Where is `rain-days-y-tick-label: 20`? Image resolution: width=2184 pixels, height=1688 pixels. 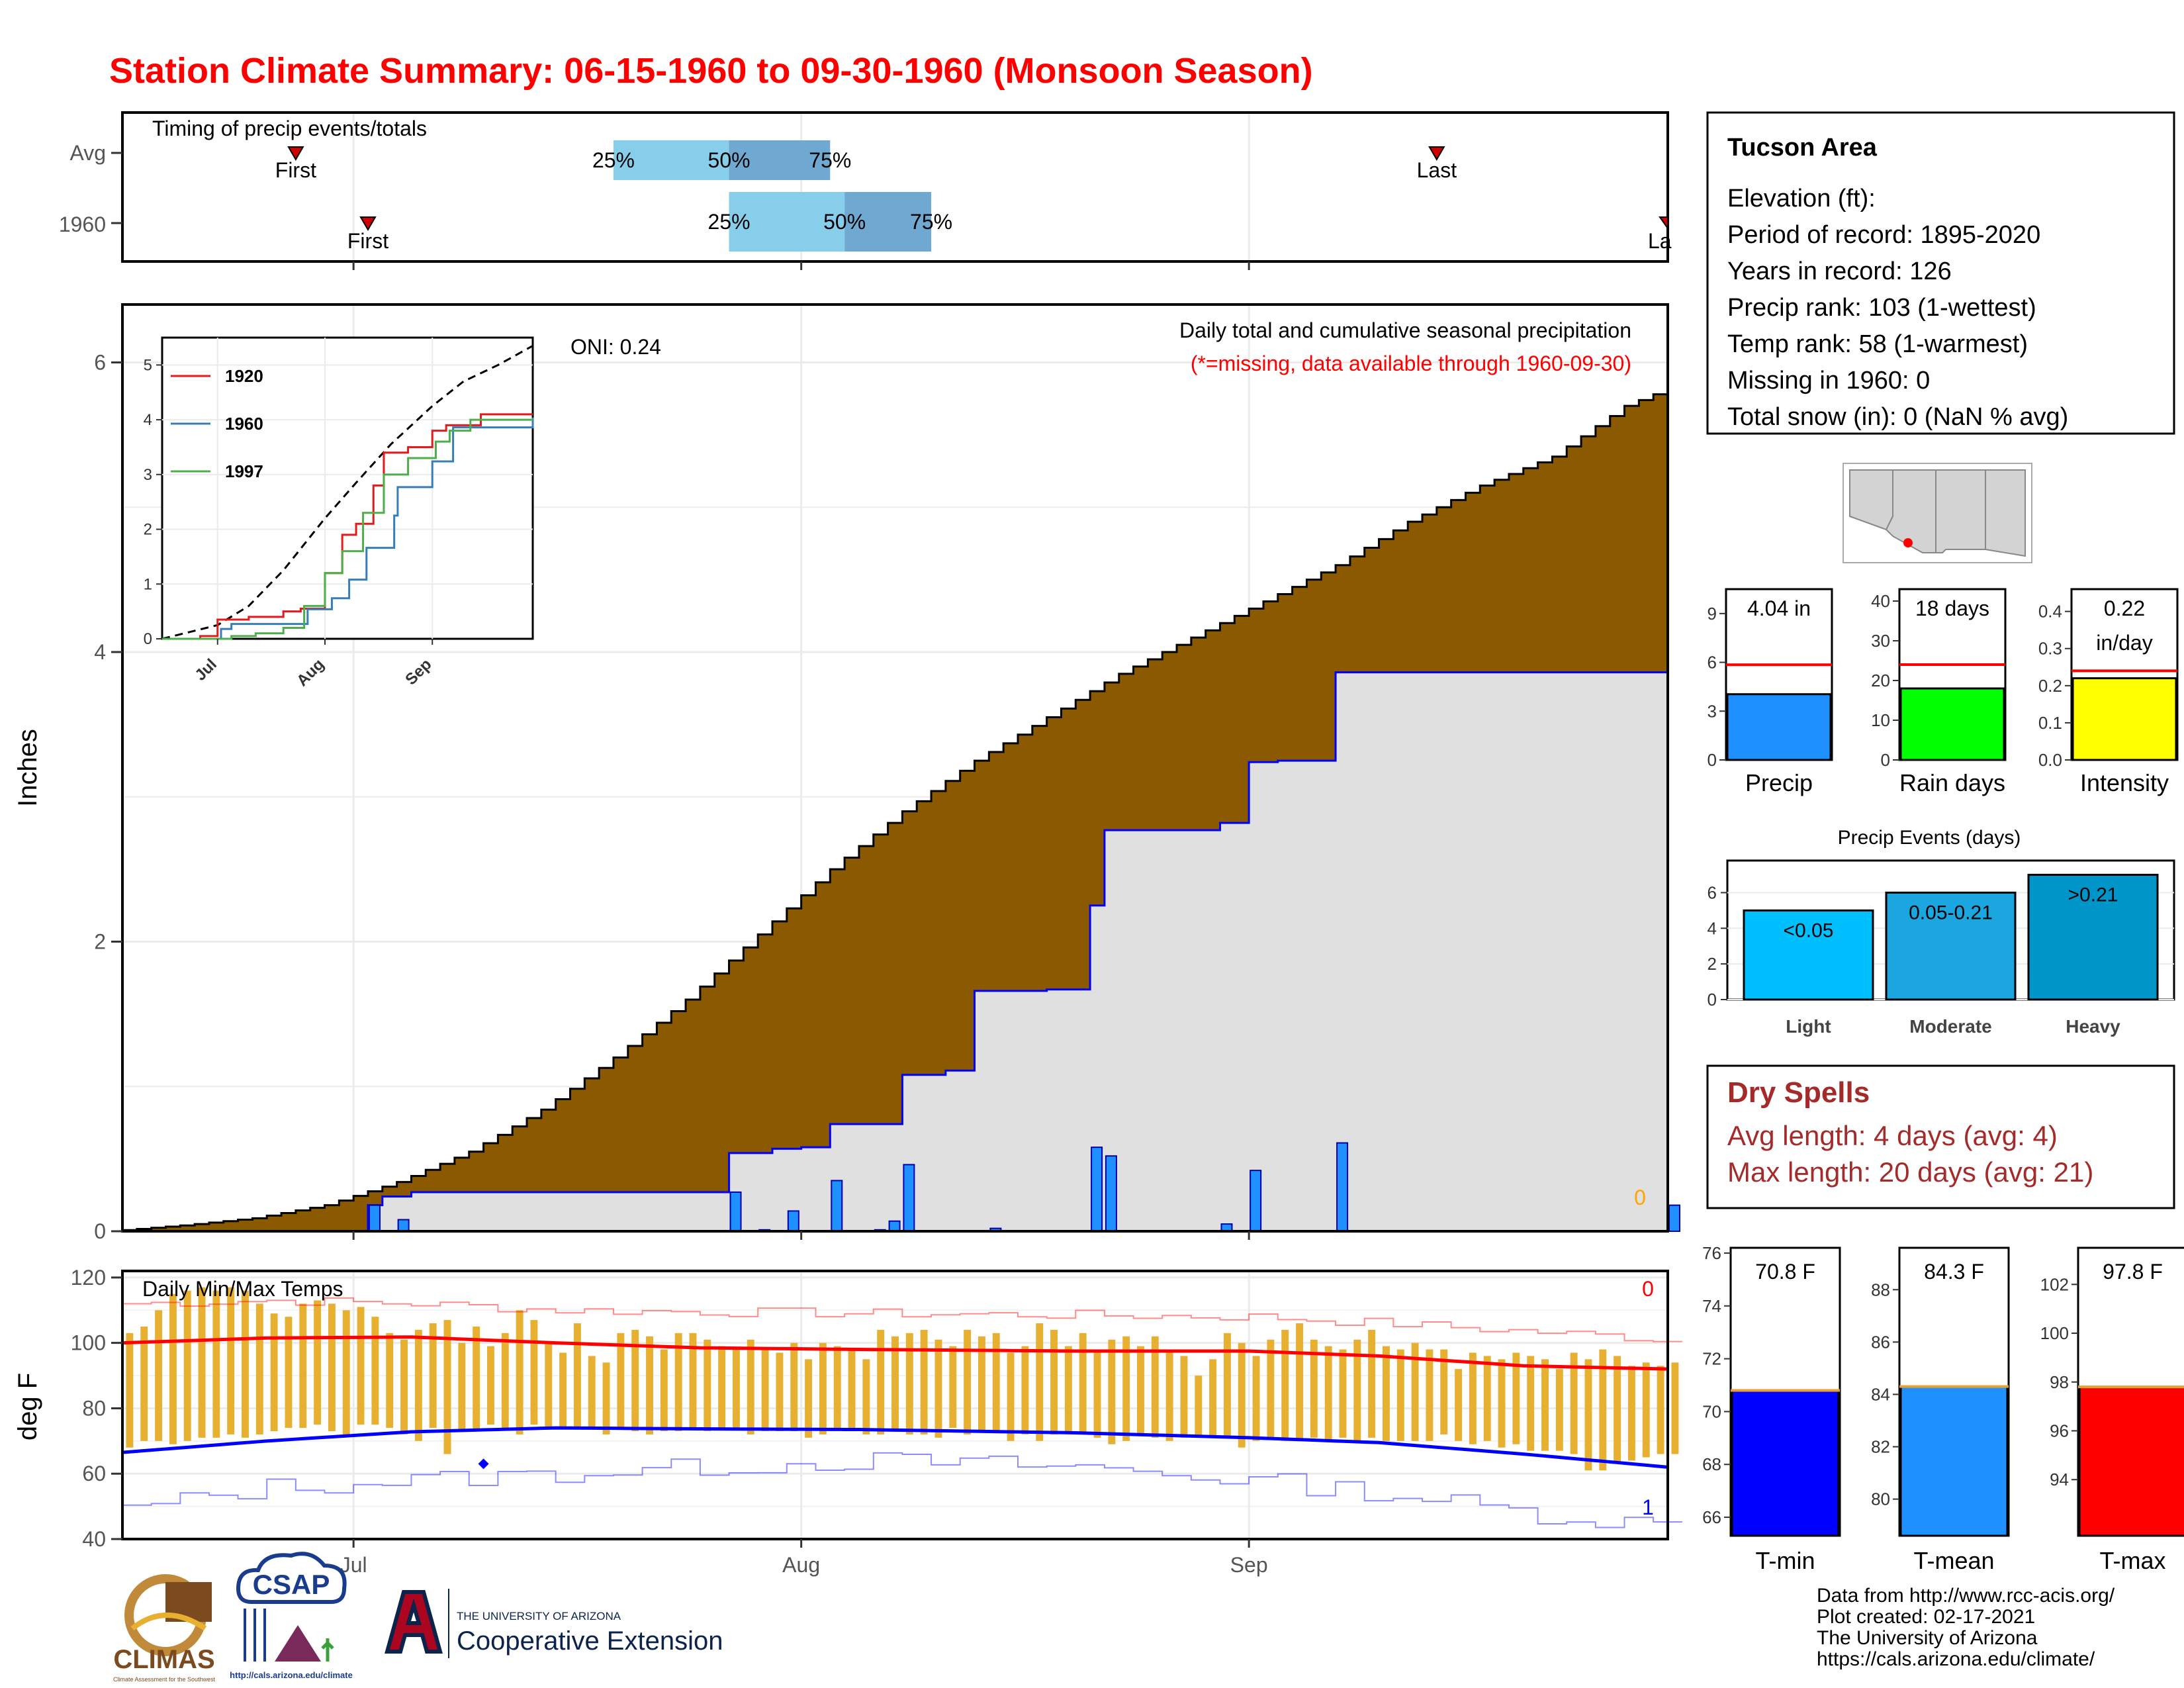 rain-days-y-tick-label: 20 is located at coordinates (1880, 680).